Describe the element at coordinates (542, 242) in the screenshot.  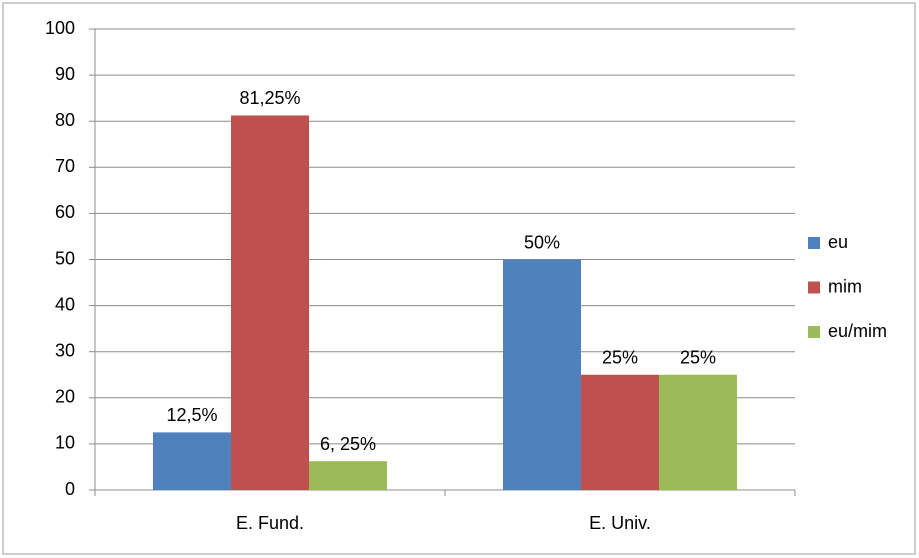
I see `value-label: 50%` at that location.